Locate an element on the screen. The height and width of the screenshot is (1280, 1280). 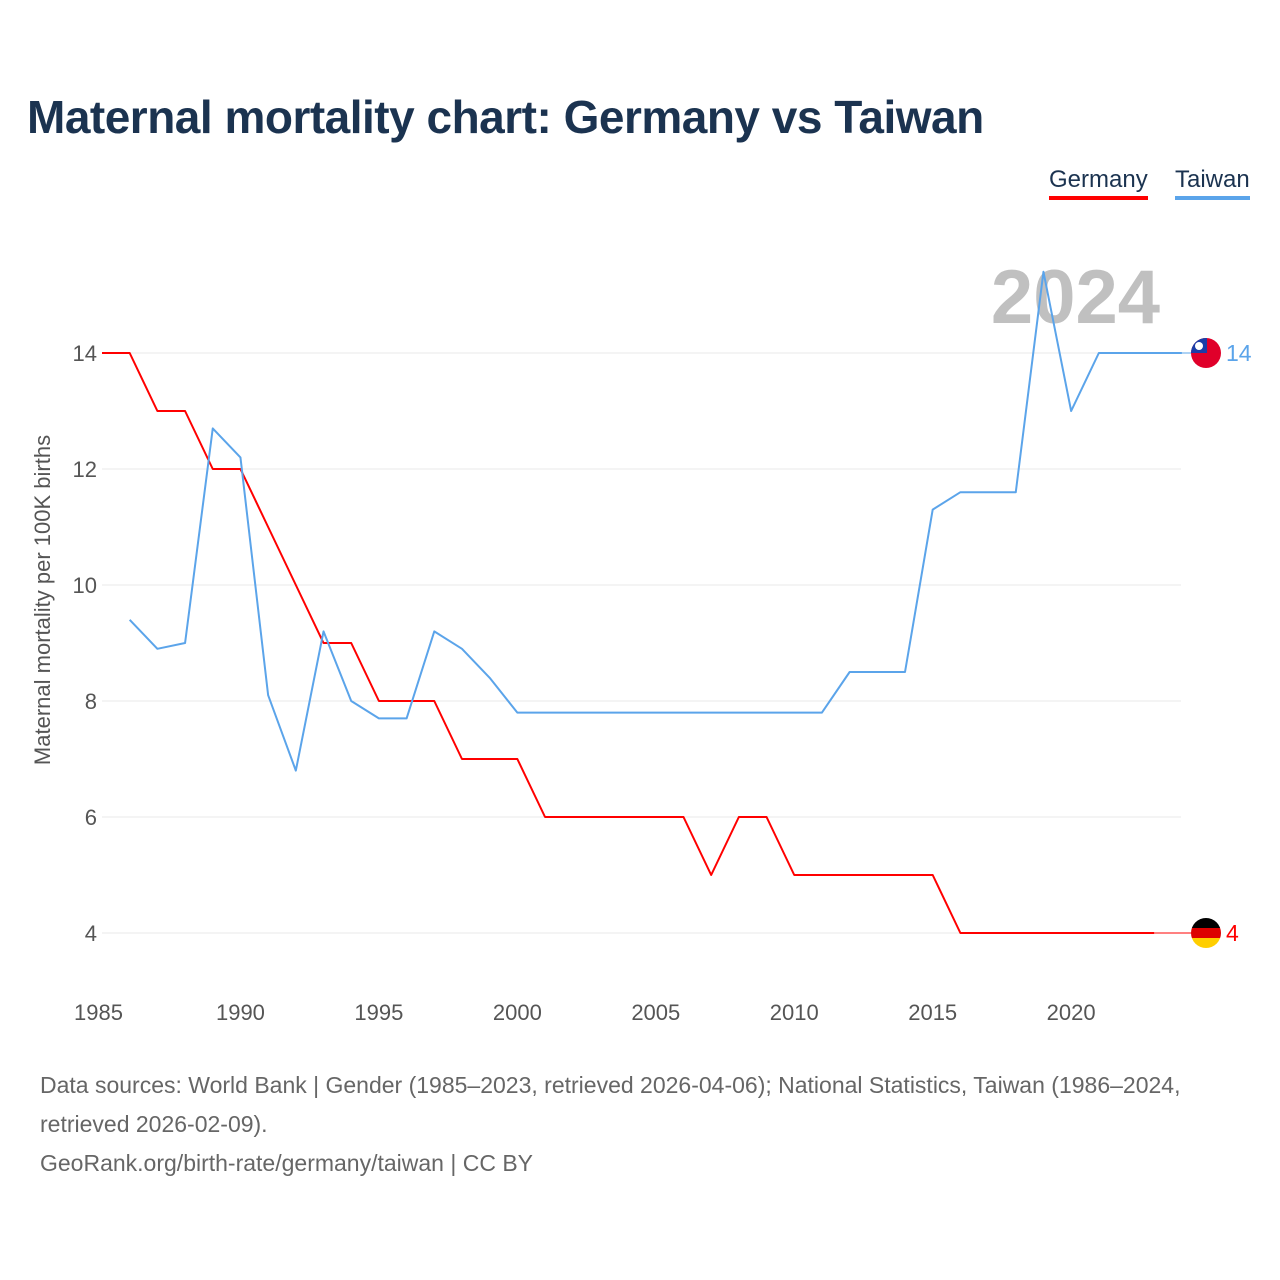
x-tick-label: 1985 is located at coordinates (98, 1012).